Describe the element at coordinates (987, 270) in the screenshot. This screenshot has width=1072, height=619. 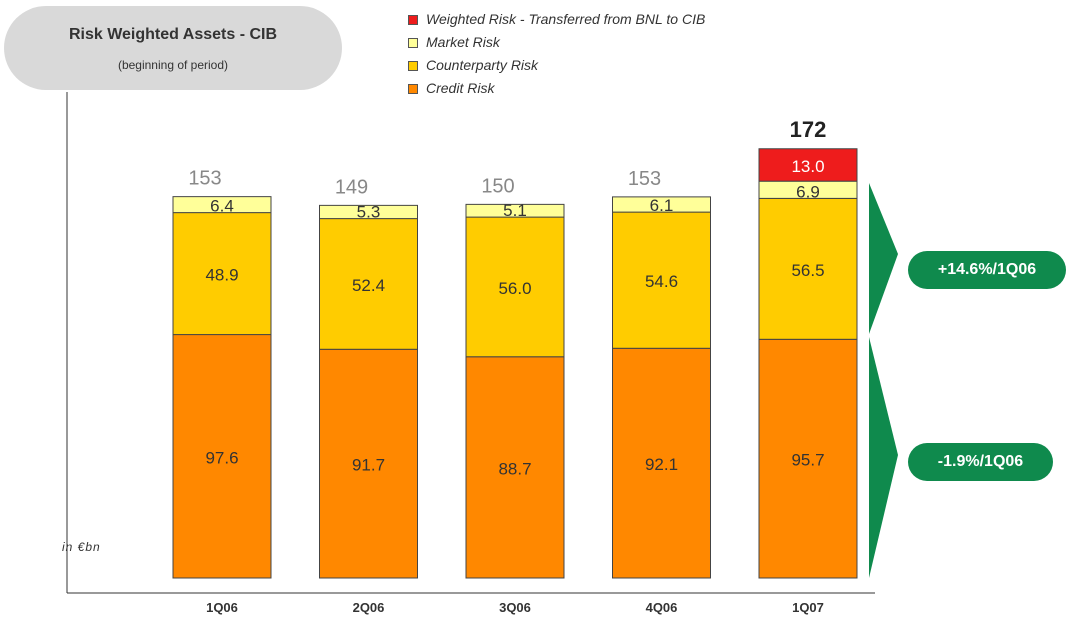
I see `growth-badge-upper: +14.6%/1Q06` at that location.